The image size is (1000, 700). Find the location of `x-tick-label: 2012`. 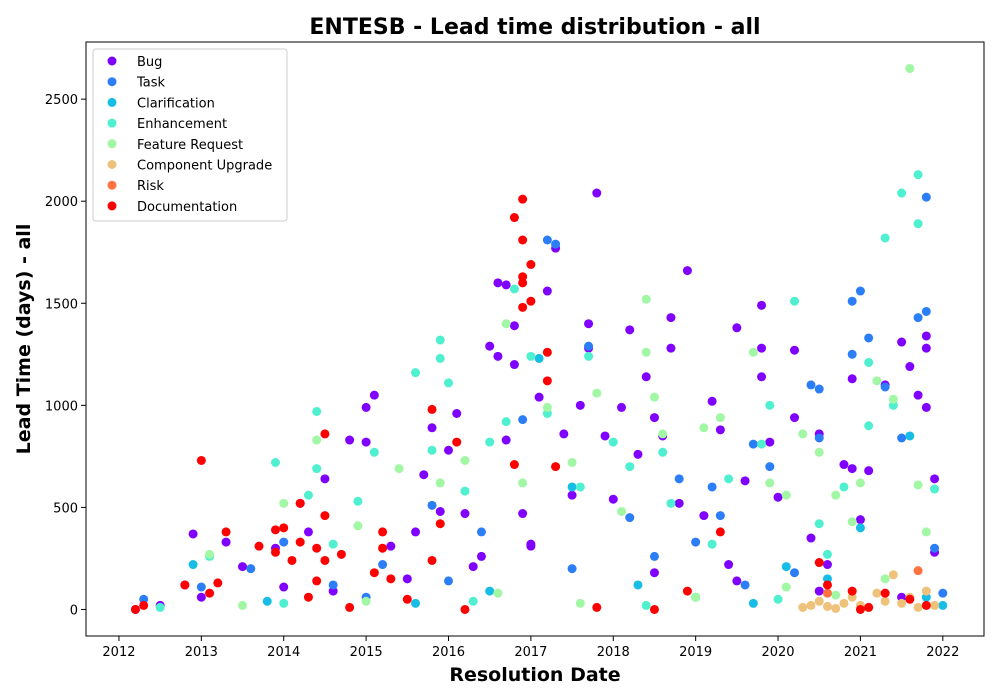

x-tick-label: 2012 is located at coordinates (118, 652).